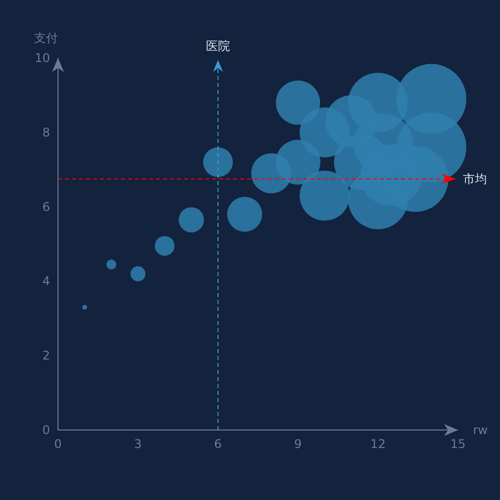 This screenshot has width=500, height=500. What do you see at coordinates (218, 444) in the screenshot?
I see `x-tick-label: 6` at bounding box center [218, 444].